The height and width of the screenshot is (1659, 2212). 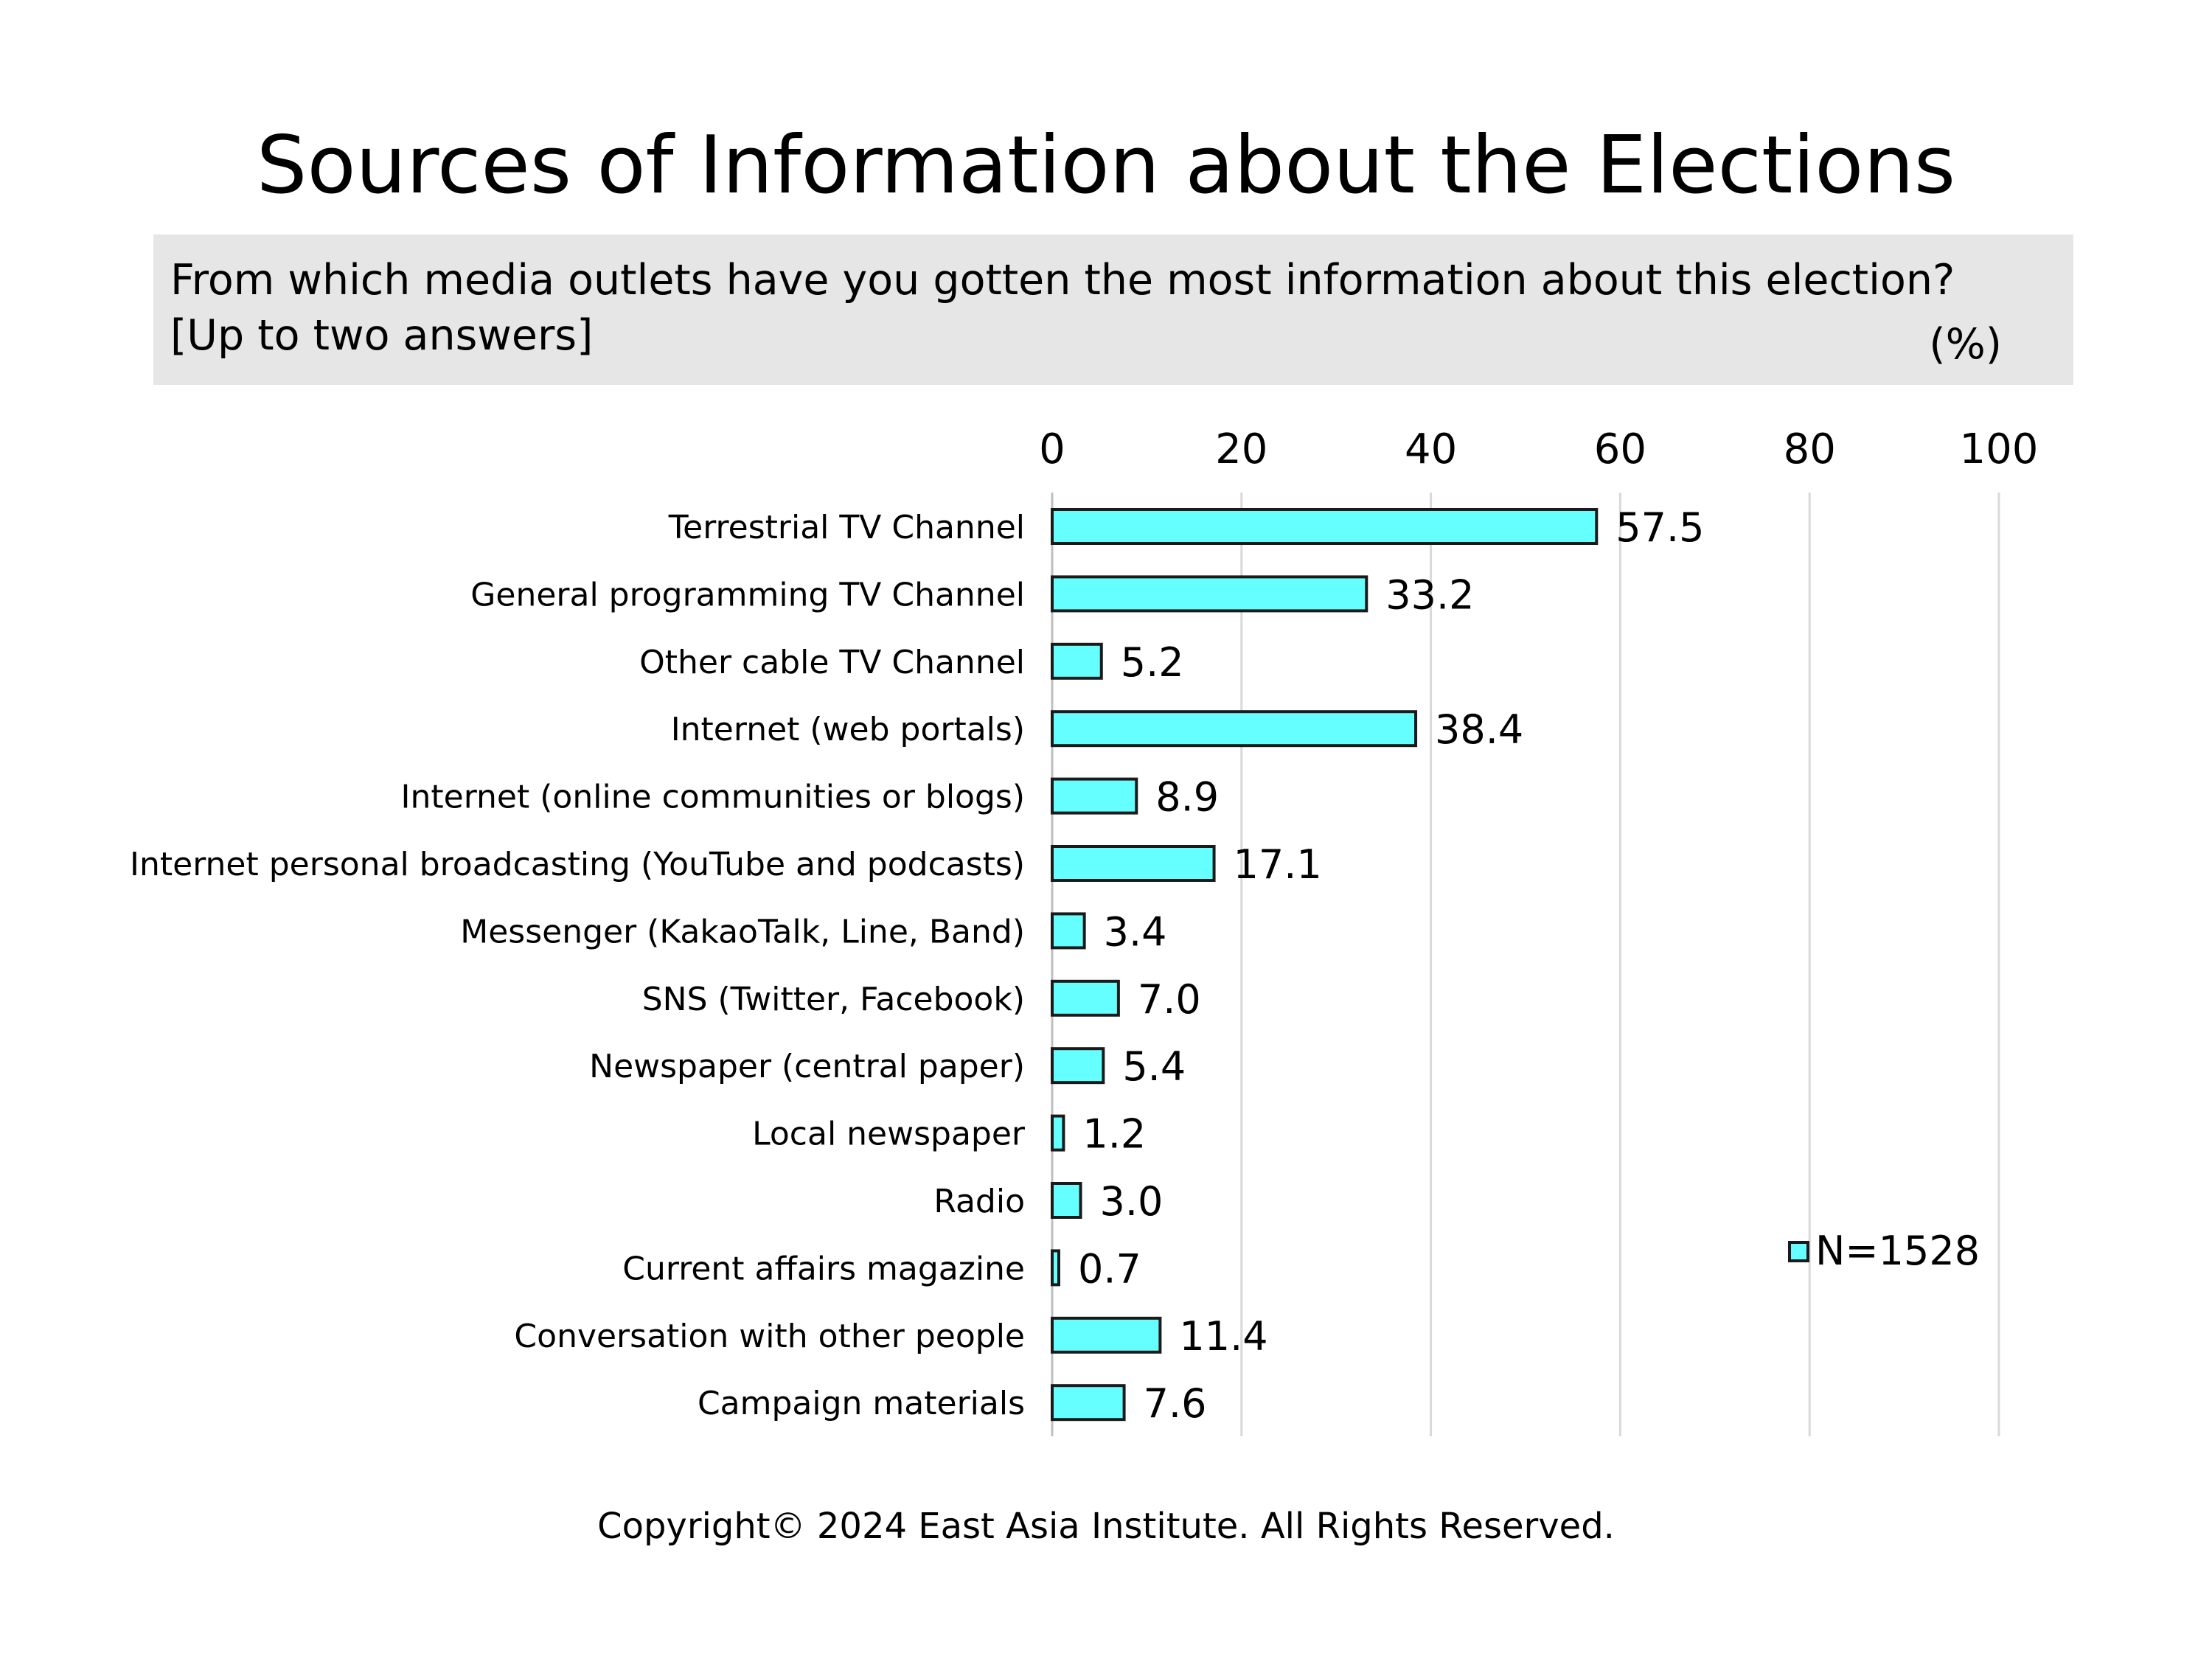 What do you see at coordinates (747, 594) in the screenshot?
I see `category-label: General programming TV Channel` at bounding box center [747, 594].